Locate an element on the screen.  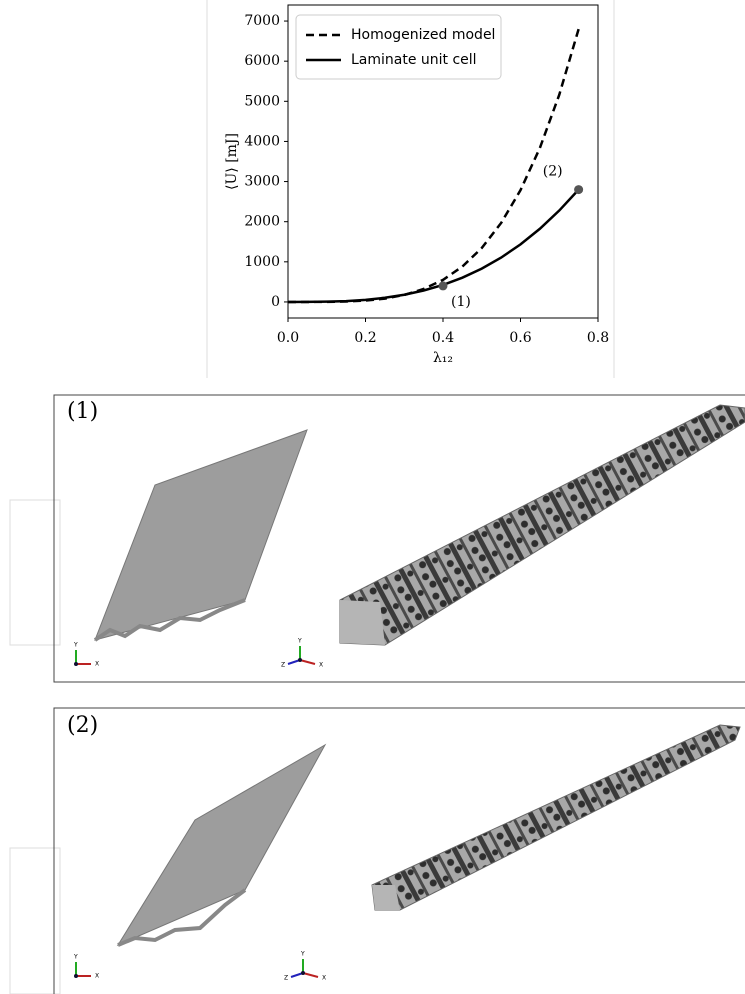
x-tick-label: 0.0 is located at coordinates (288, 338).